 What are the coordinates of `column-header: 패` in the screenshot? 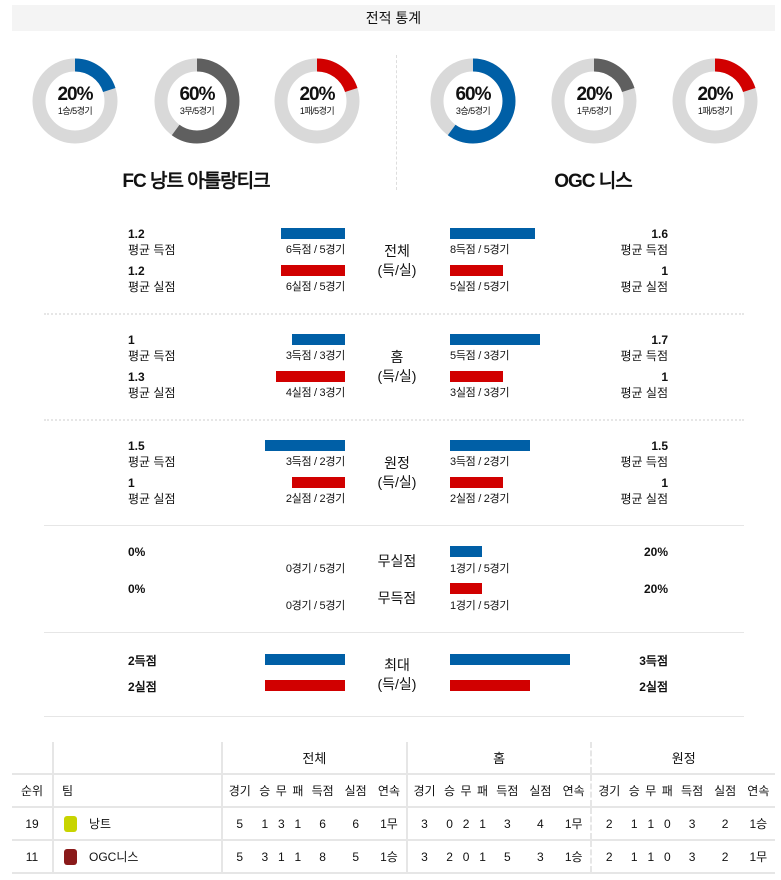 It's located at (298, 791).